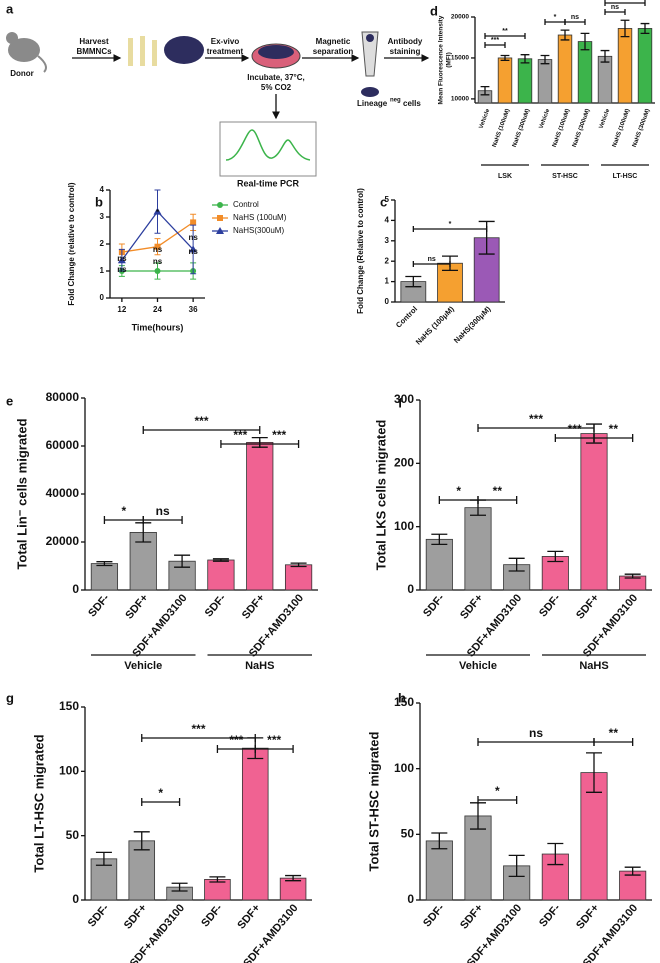 This screenshot has height=963, width=660. Describe the element at coordinates (184, 50) in the screenshot. I see `cells-icon` at that location.